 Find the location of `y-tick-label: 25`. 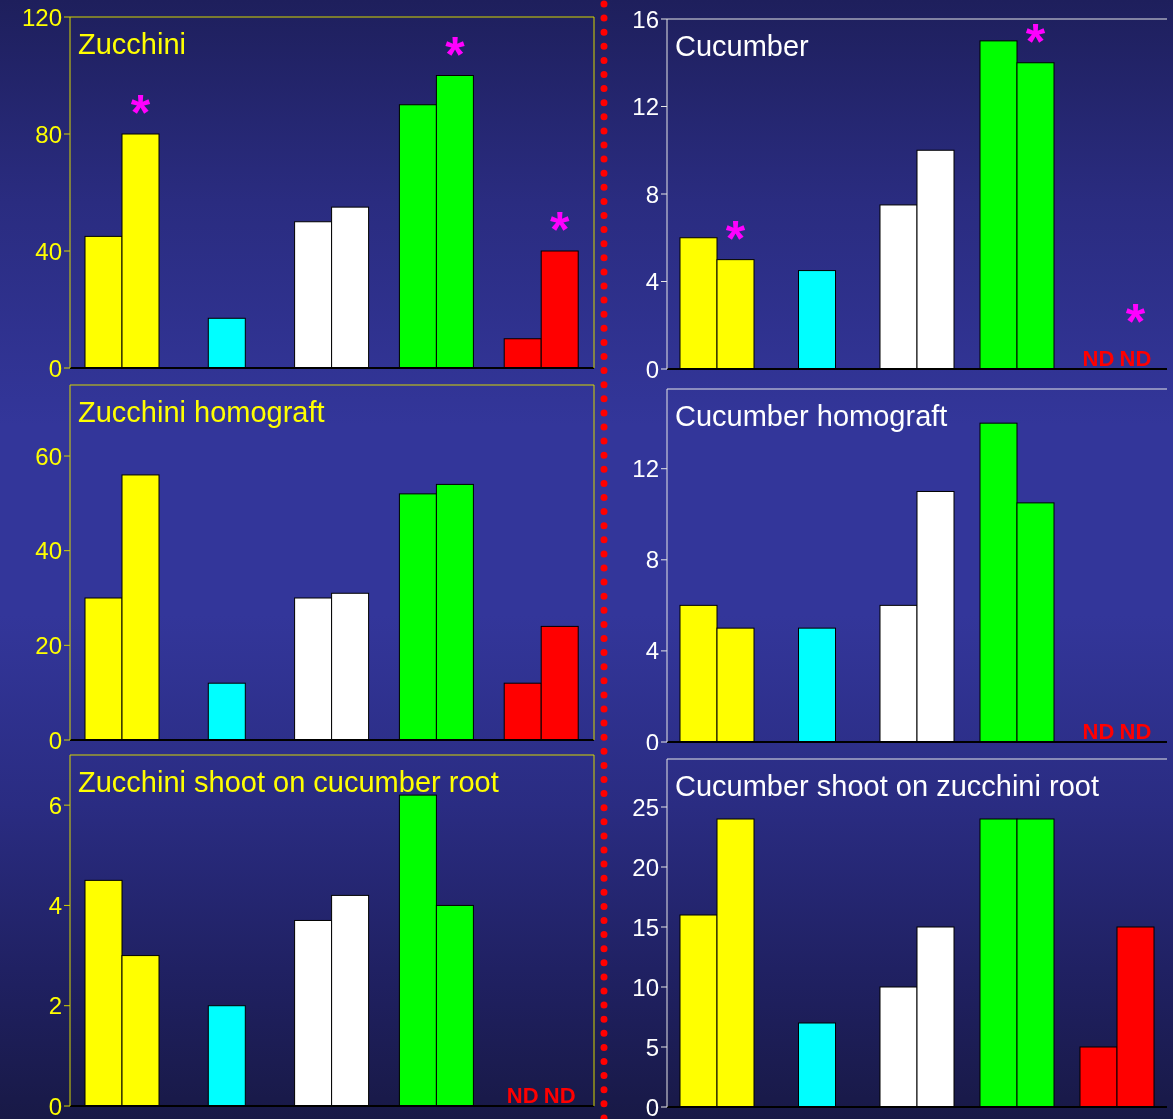

y-tick-label: 25 is located at coordinates (645, 807).